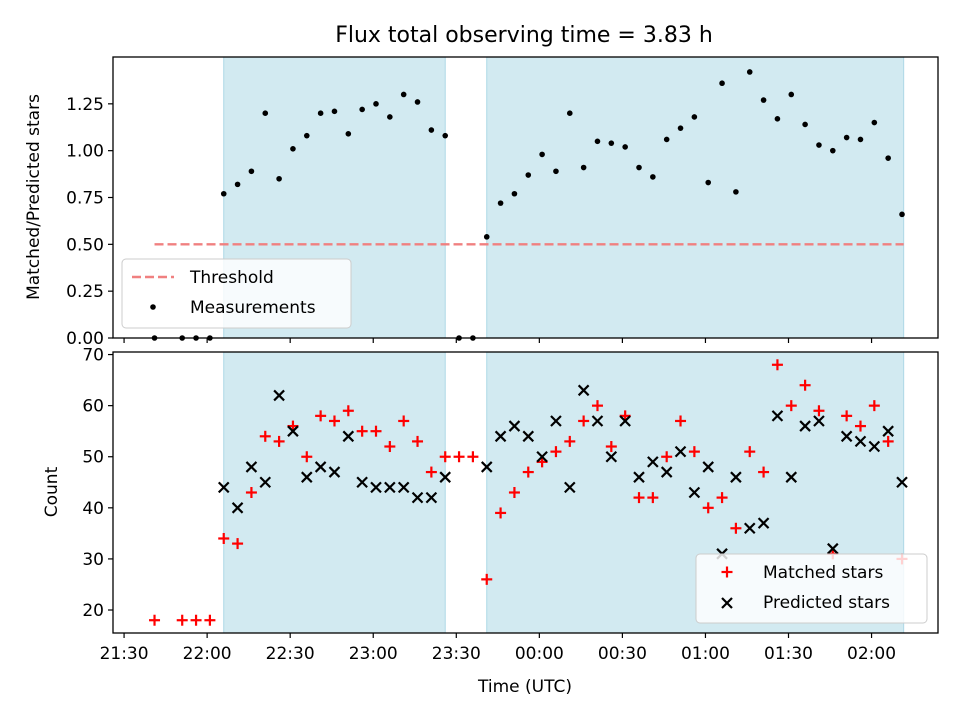  Describe the element at coordinates (826, 603) in the screenshot. I see `legend-predicted-label: Predicted stars` at that location.